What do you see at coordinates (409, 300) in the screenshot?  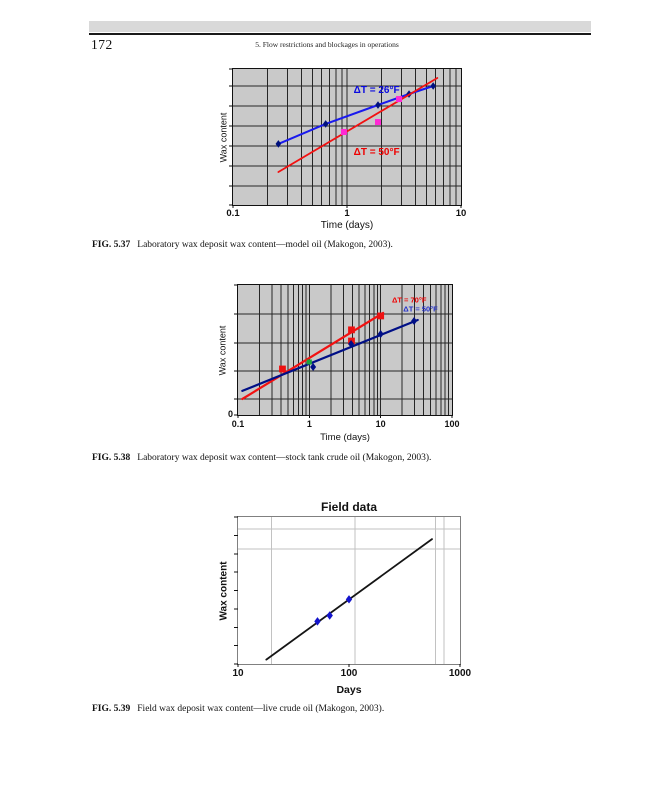 I see `series-label: ΔT = 70°F` at bounding box center [409, 300].